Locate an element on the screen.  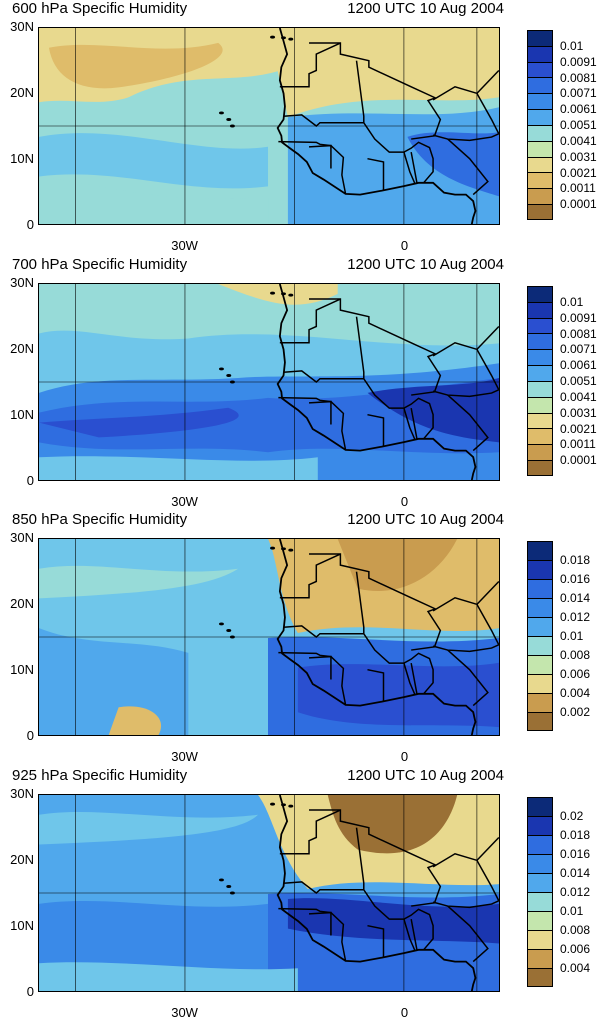
colorbar-label: 0.014 is located at coordinates (575, 873).